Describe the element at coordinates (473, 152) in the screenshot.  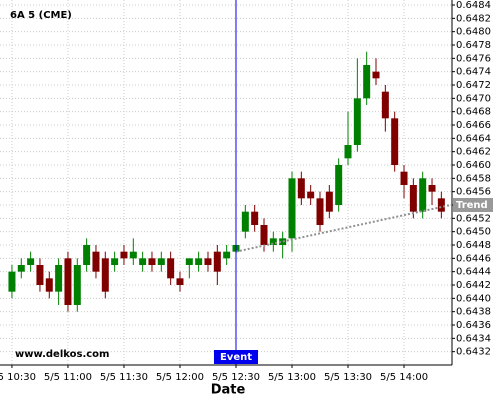
I see `y-tick-label: 0.6462` at that location.